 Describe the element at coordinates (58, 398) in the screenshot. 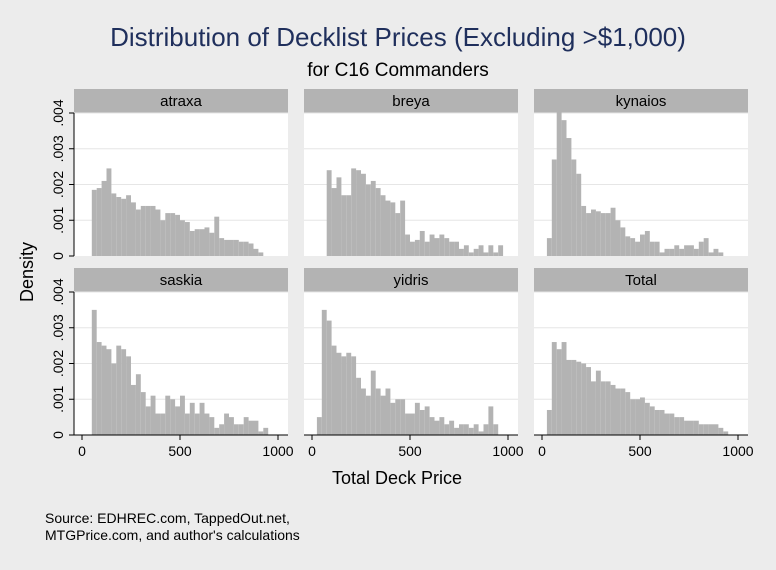

I see `y-tick-label-saskia-1: .001` at that location.